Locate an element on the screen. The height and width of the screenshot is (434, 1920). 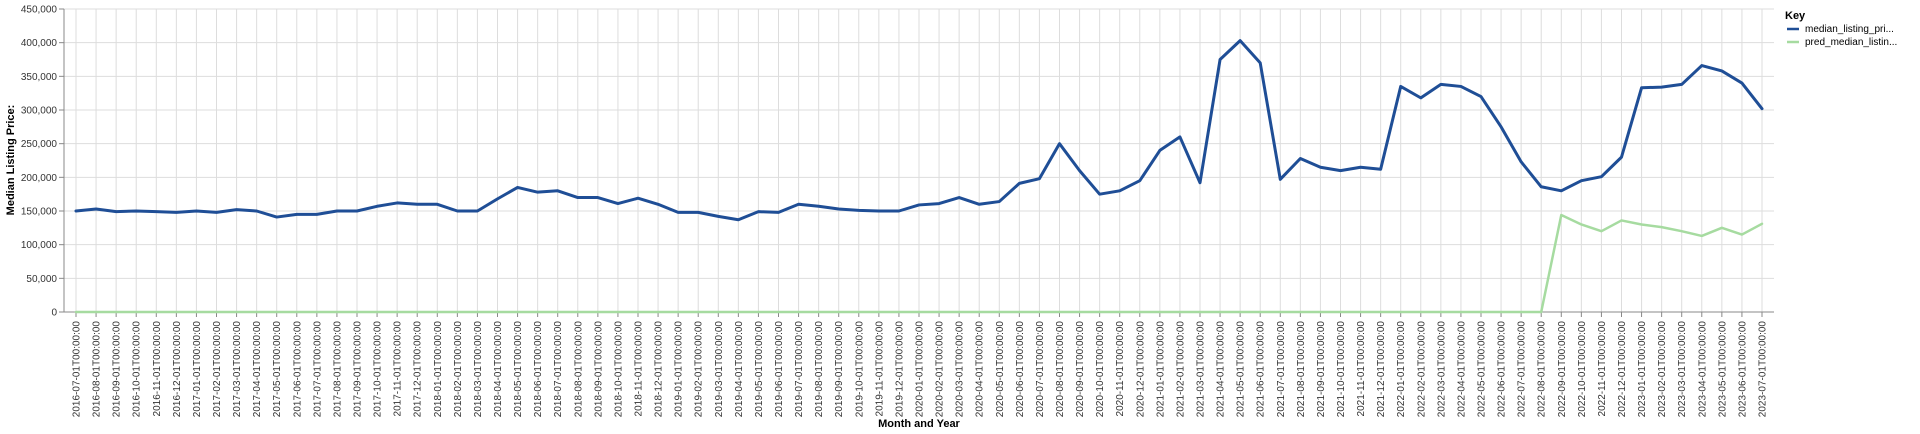
x-tick-label: 2021-05-01T00:00:00 is located at coordinates (1241, 369).